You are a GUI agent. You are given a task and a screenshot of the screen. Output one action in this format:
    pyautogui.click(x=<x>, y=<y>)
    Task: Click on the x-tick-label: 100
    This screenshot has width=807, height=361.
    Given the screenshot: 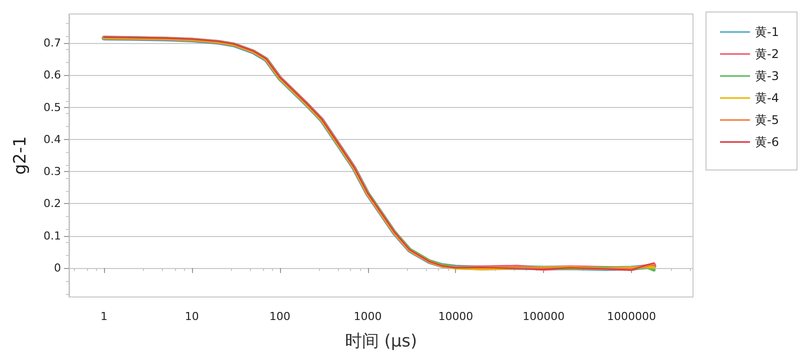 What is the action you would take?
    pyautogui.click(x=279, y=316)
    